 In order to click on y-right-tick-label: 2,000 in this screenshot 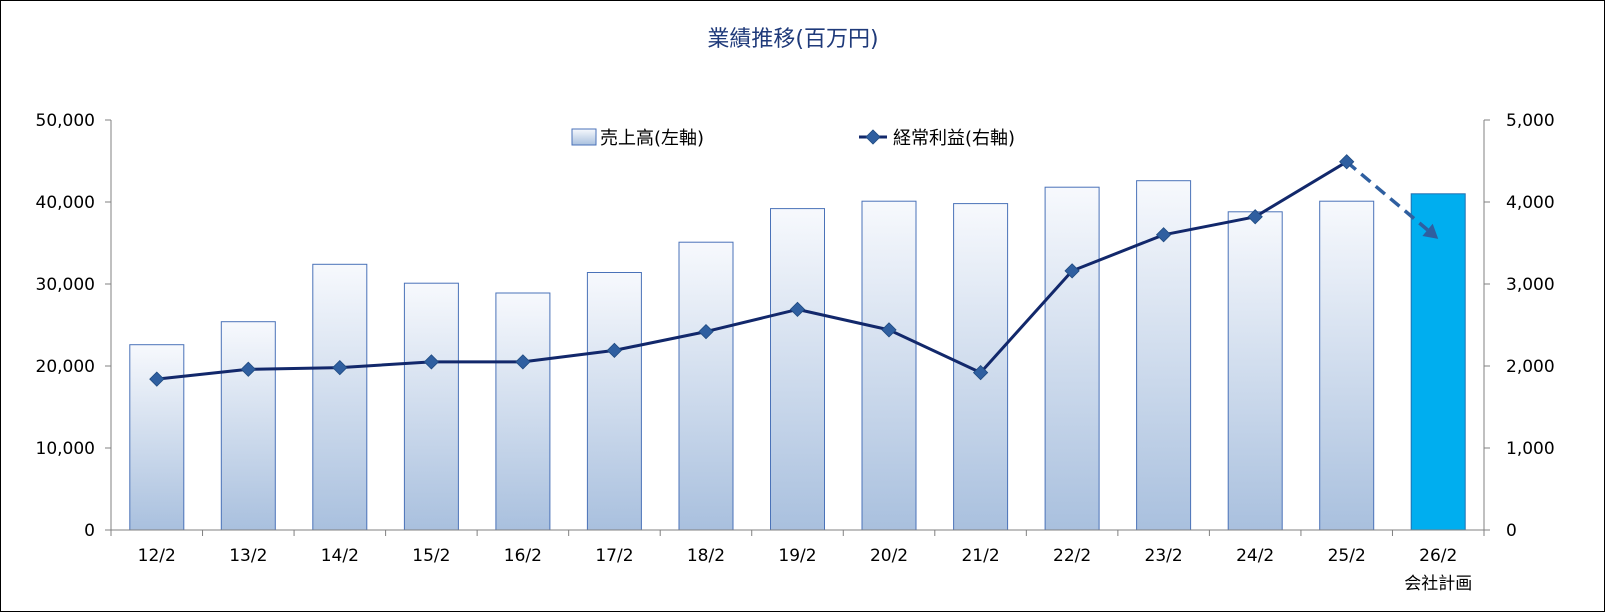, I will do `click(1530, 367)`.